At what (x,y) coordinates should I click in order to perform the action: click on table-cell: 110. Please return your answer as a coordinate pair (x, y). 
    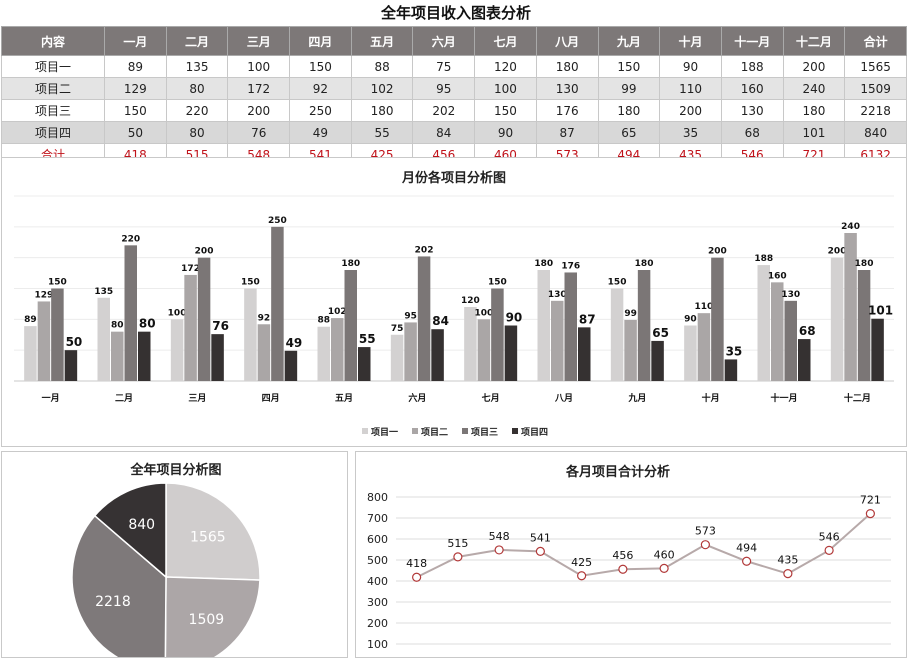
    Looking at the image, I should click on (690, 88).